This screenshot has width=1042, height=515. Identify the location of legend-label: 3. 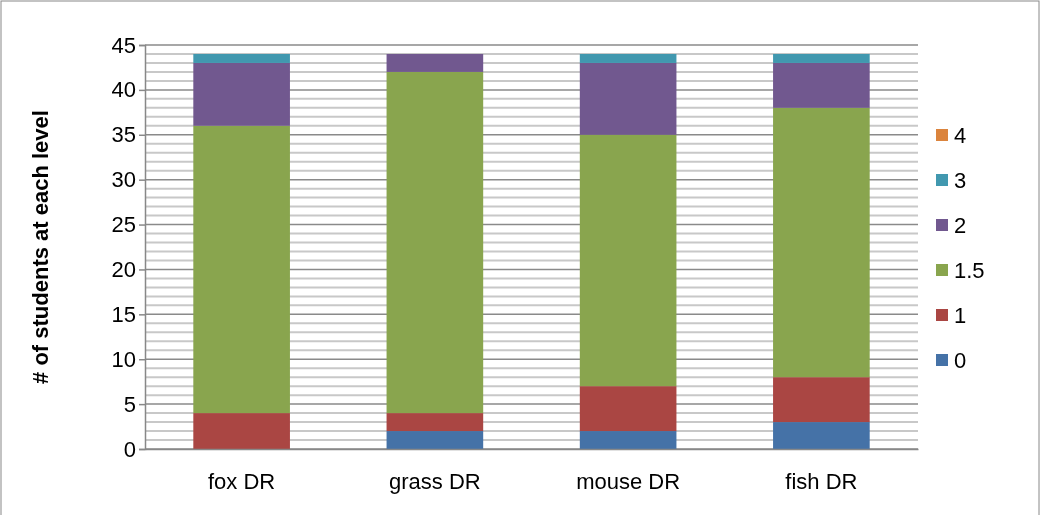
(960, 180).